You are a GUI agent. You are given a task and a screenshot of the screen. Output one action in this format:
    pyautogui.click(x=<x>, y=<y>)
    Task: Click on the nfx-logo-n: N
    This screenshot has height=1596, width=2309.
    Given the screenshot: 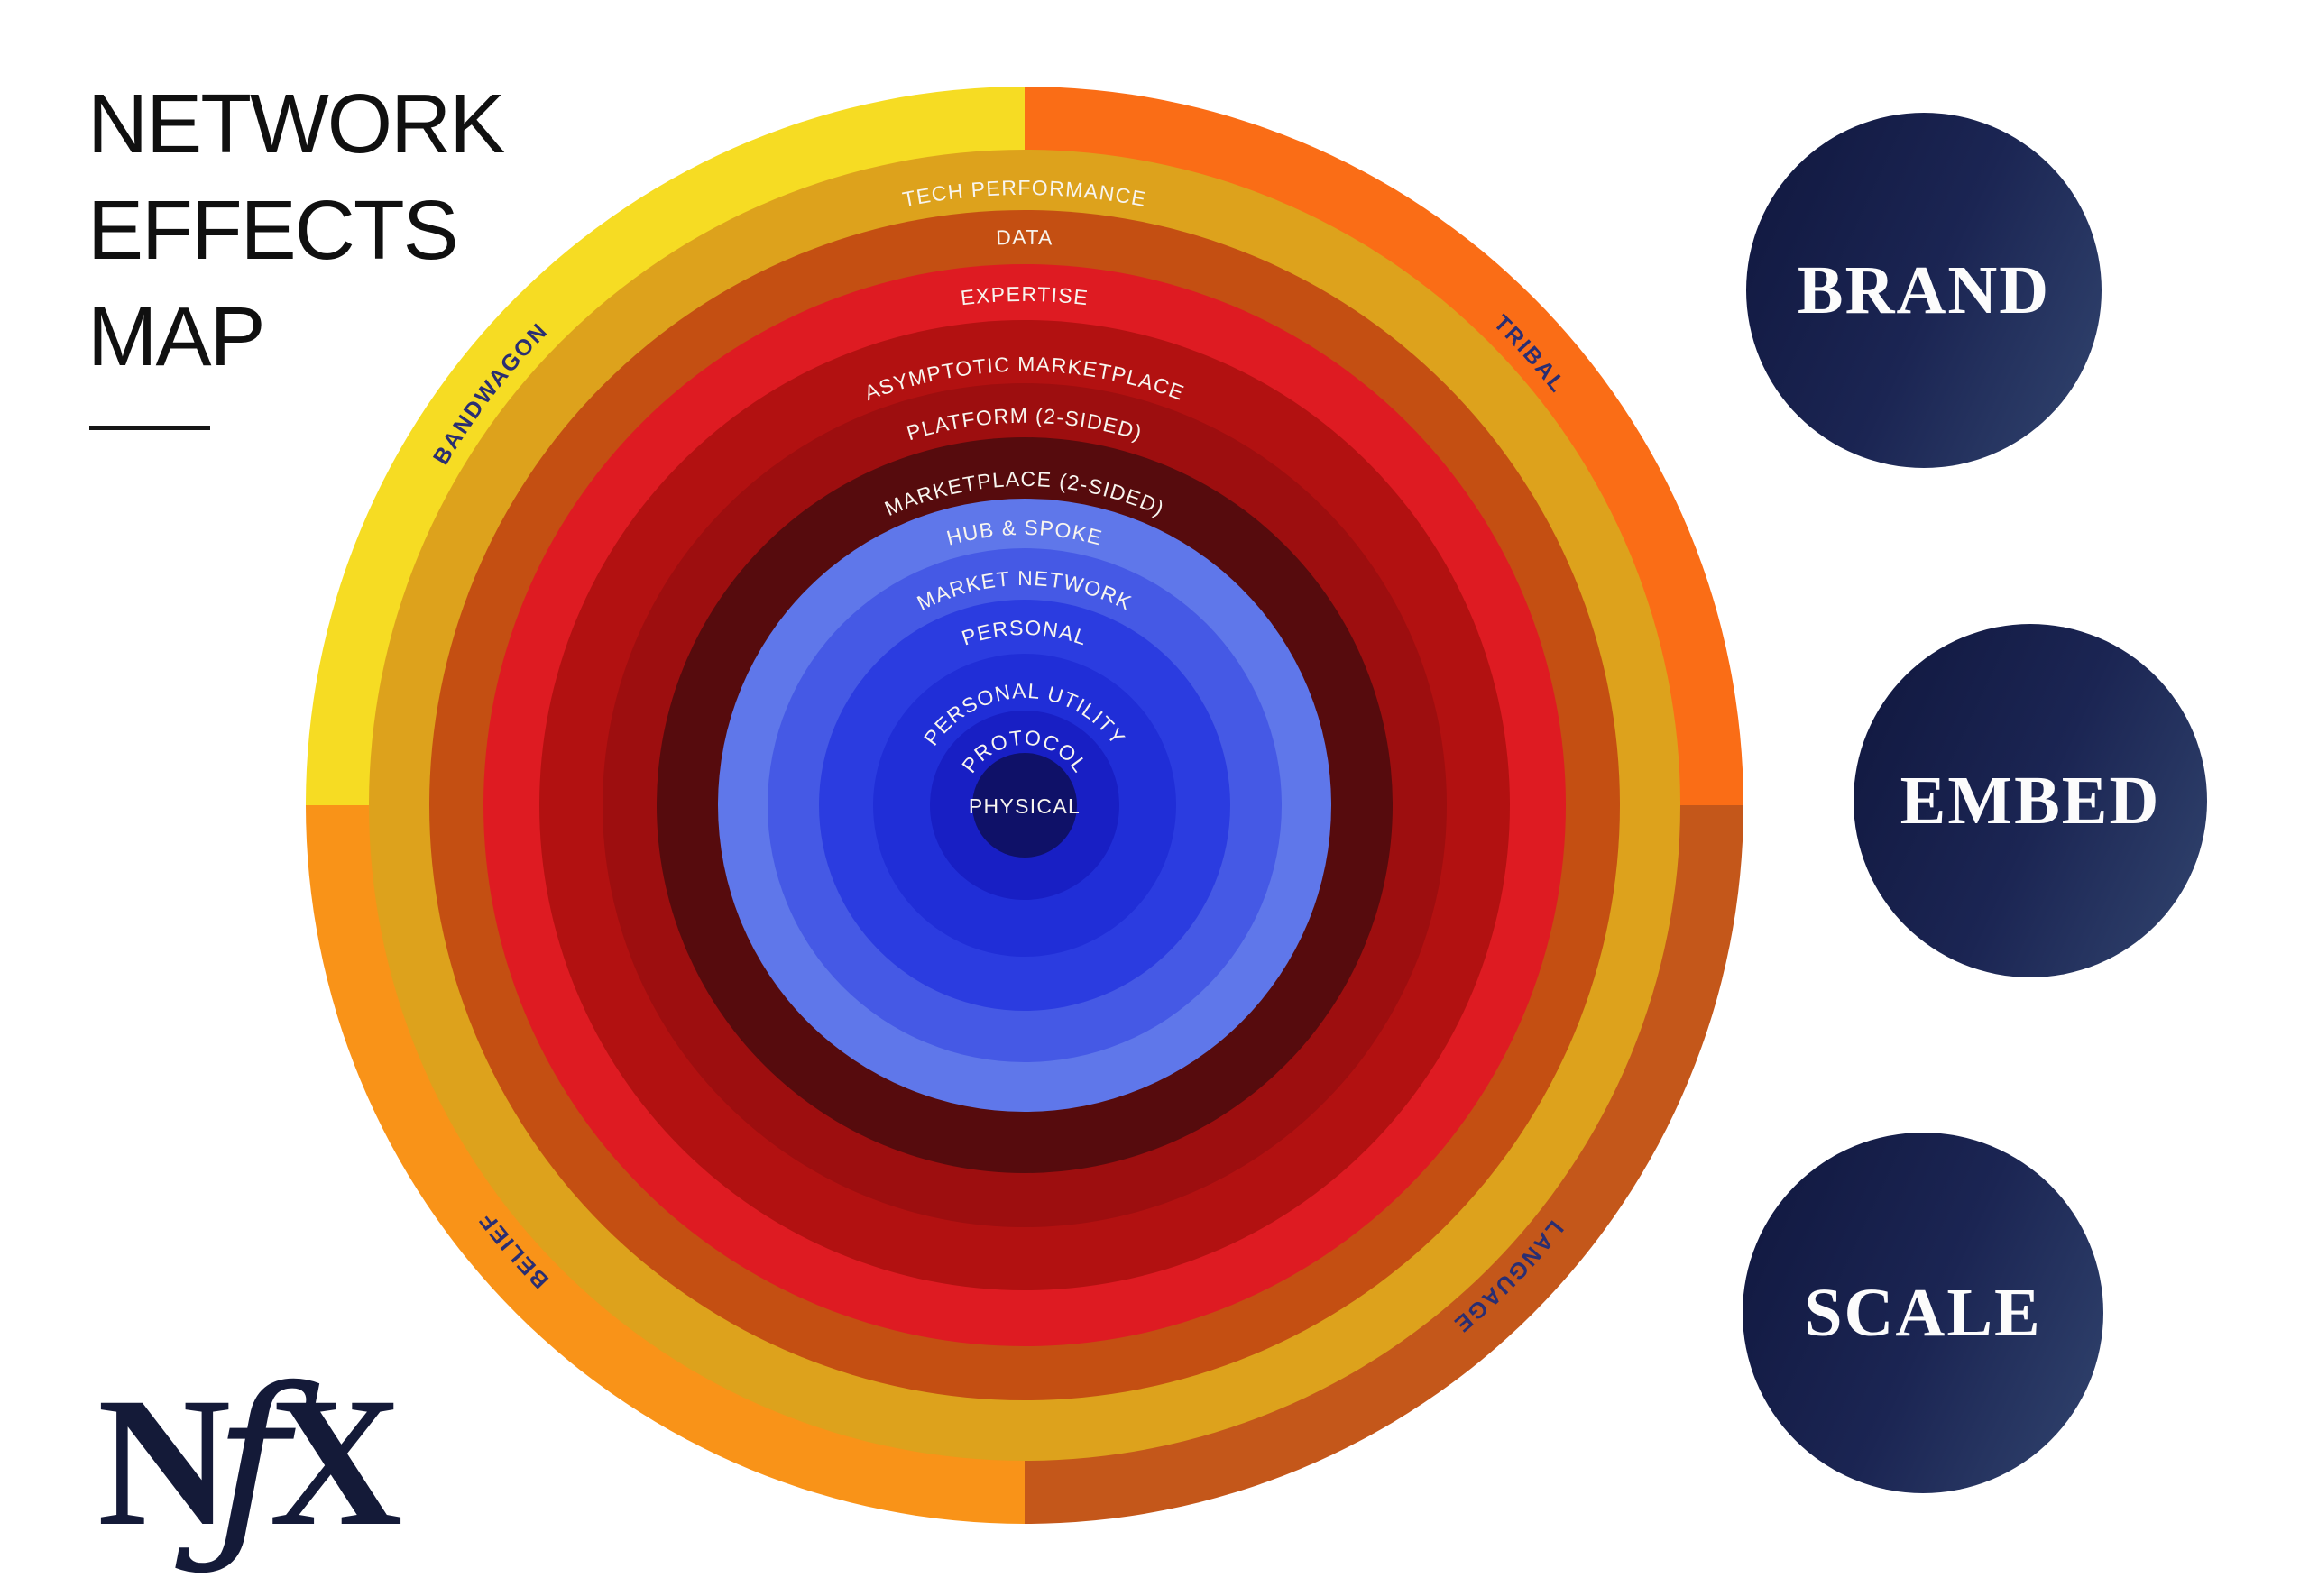 What is the action you would take?
    pyautogui.click(x=164, y=1462)
    